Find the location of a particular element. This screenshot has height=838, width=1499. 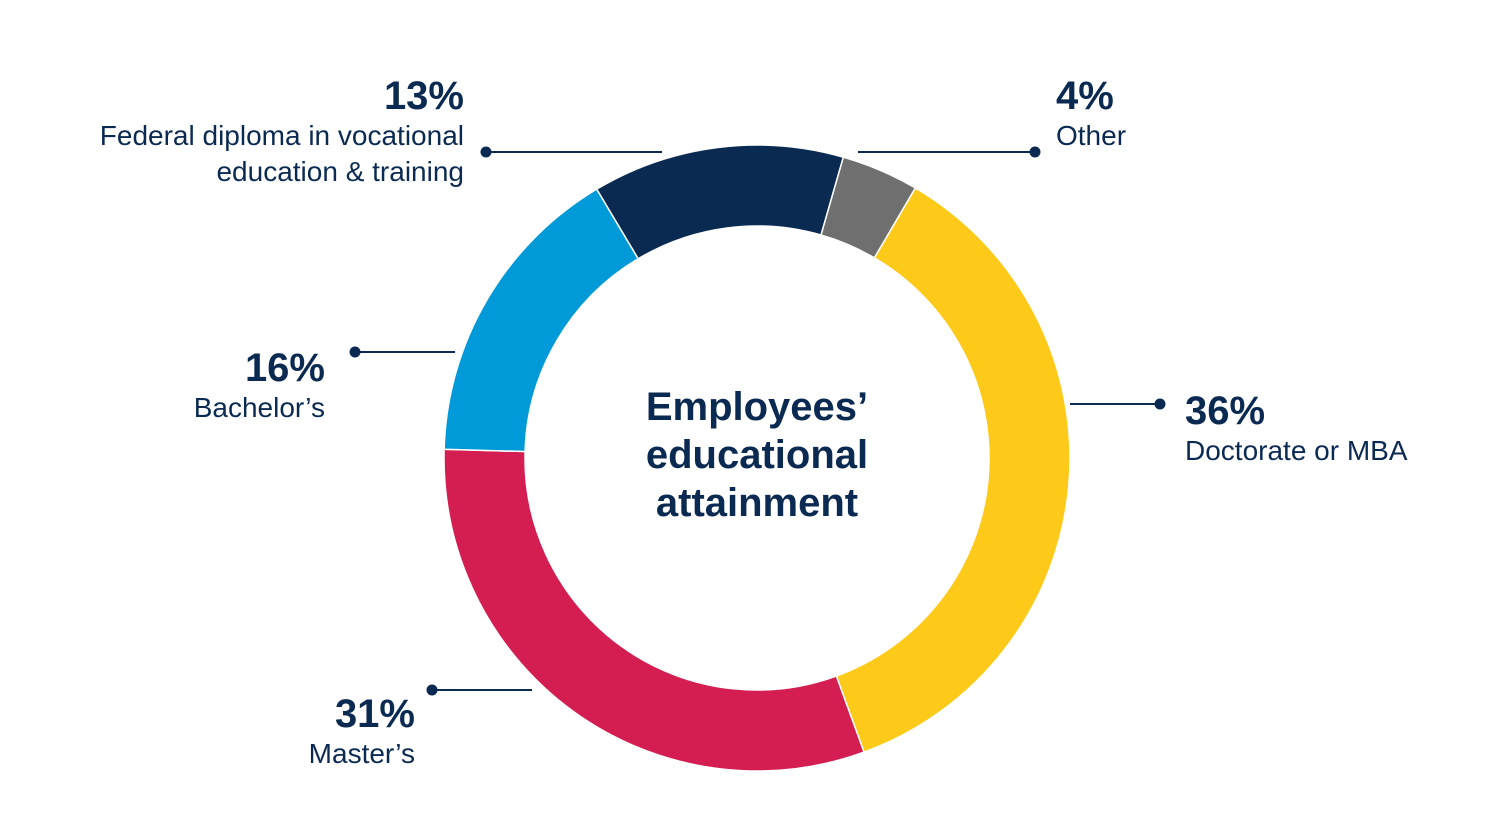

data-label-bachelors-name: Bachelor’s is located at coordinates (259, 407).